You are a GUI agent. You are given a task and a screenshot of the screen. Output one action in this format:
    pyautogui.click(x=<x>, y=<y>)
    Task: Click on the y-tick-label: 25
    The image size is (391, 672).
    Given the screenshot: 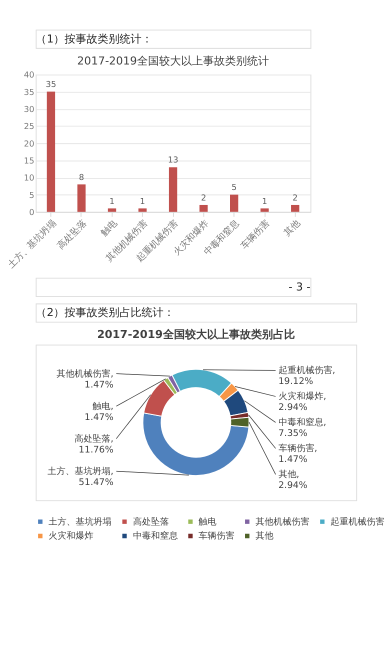 What is the action you would take?
    pyautogui.click(x=29, y=126)
    